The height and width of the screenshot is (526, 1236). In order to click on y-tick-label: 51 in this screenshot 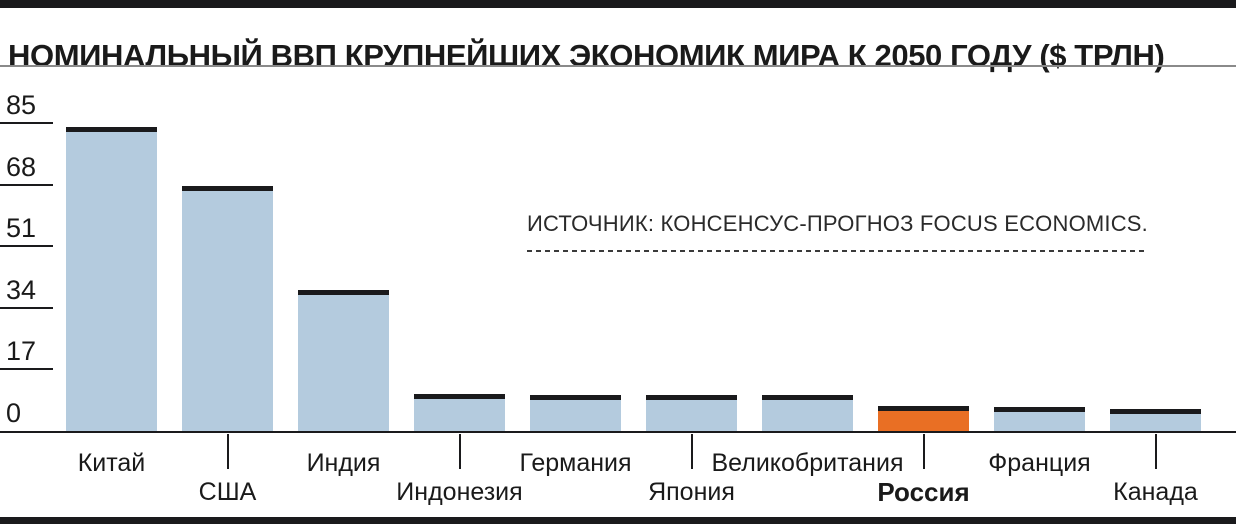, I will do `click(21, 228)`.